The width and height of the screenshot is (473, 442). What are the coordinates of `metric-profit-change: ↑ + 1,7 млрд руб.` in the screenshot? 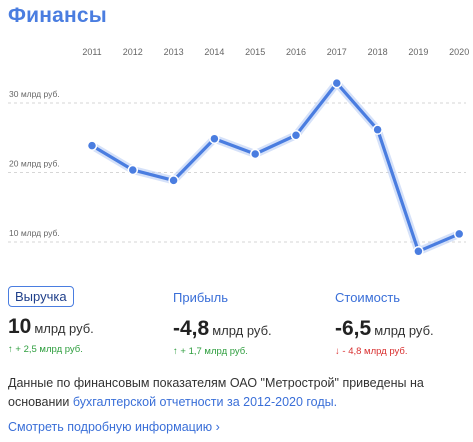 It's located at (222, 351).